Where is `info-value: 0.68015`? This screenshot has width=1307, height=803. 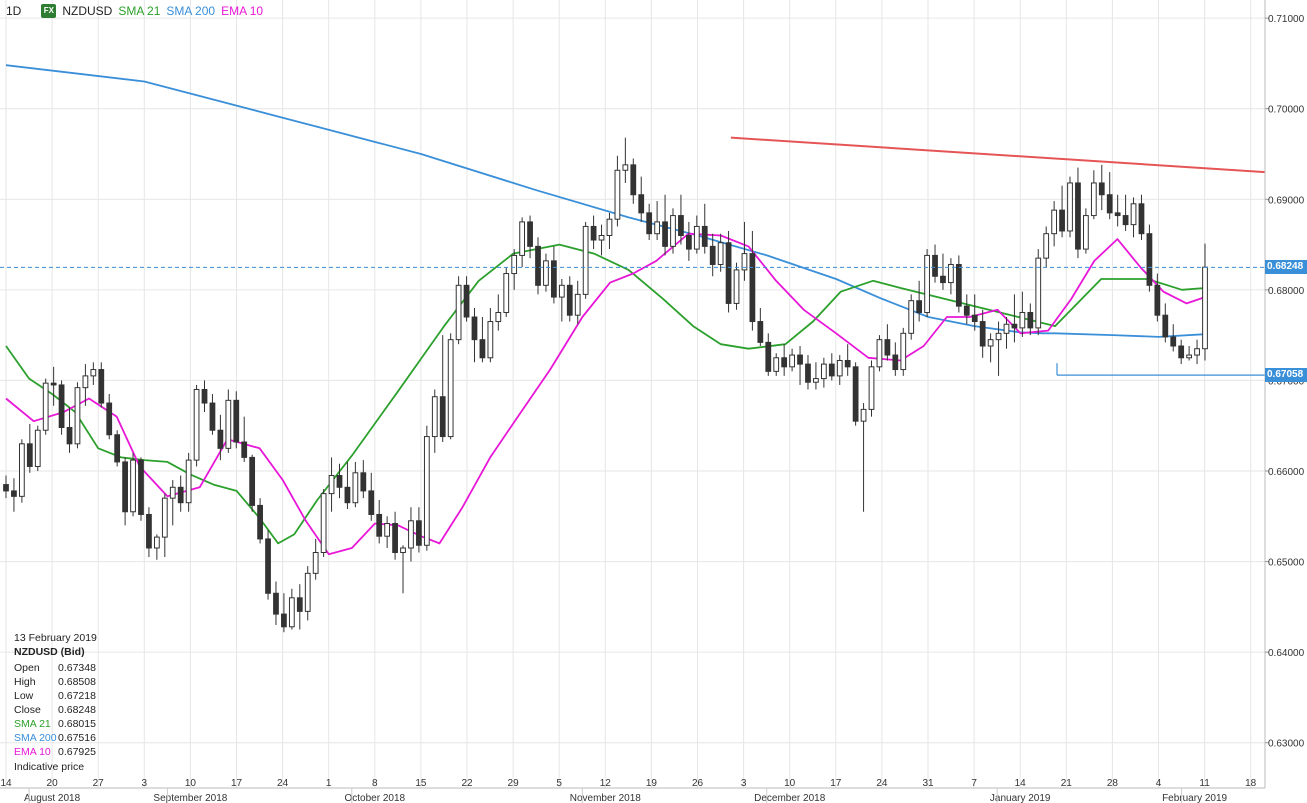
info-value: 0.68015 is located at coordinates (77, 724).